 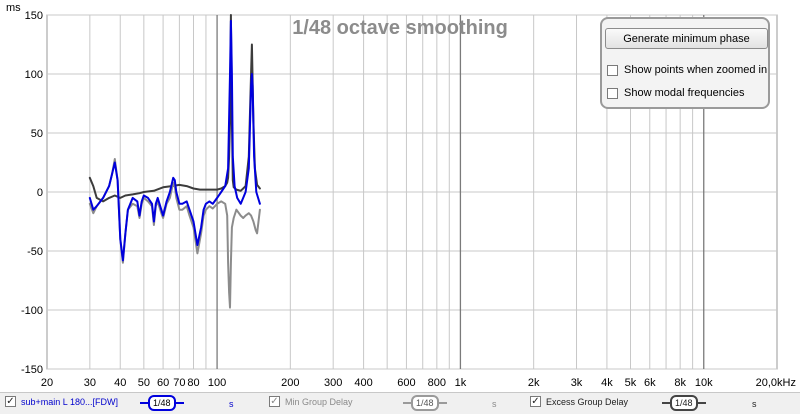 What do you see at coordinates (680, 383) in the screenshot?
I see `x-tick-label: 8k` at bounding box center [680, 383].